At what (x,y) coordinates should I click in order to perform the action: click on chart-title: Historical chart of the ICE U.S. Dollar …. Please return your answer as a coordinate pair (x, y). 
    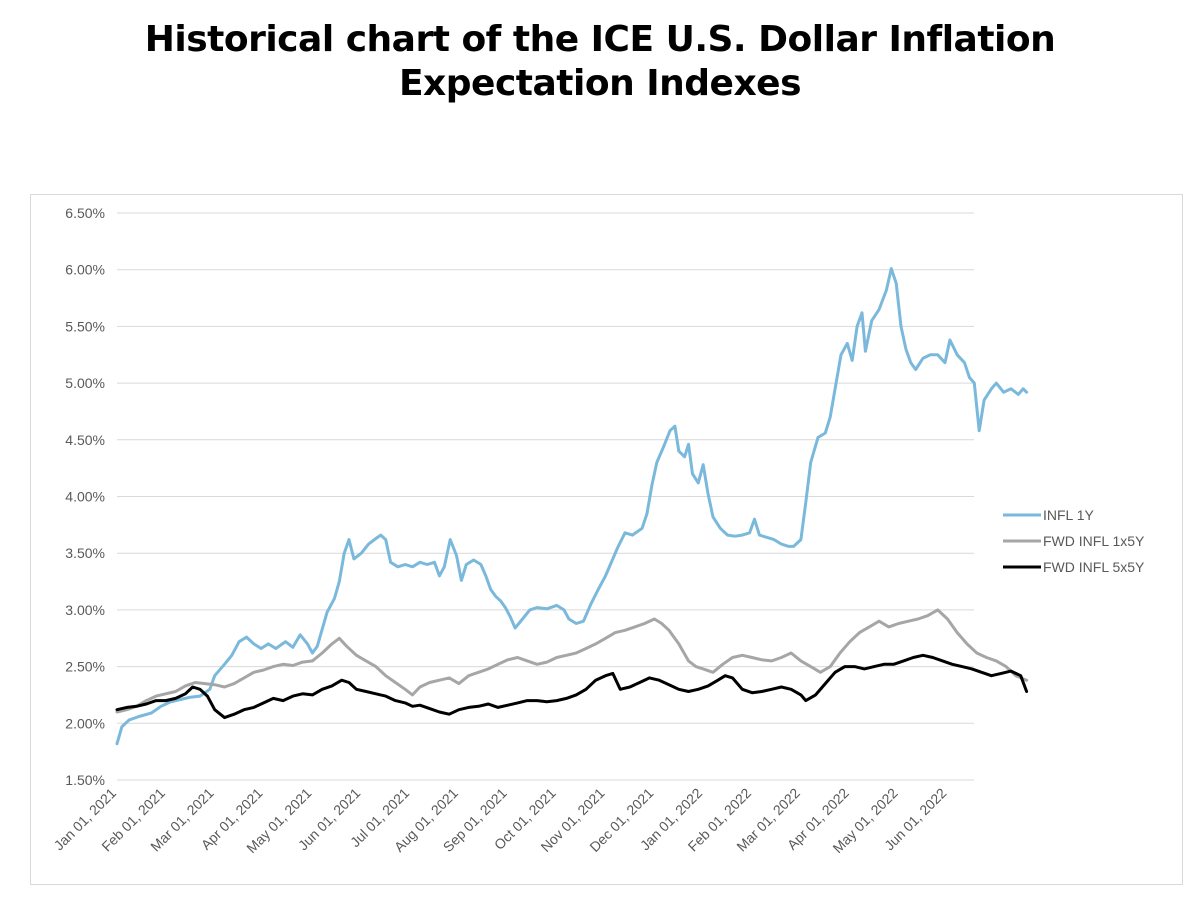
    Looking at the image, I should click on (600, 62).